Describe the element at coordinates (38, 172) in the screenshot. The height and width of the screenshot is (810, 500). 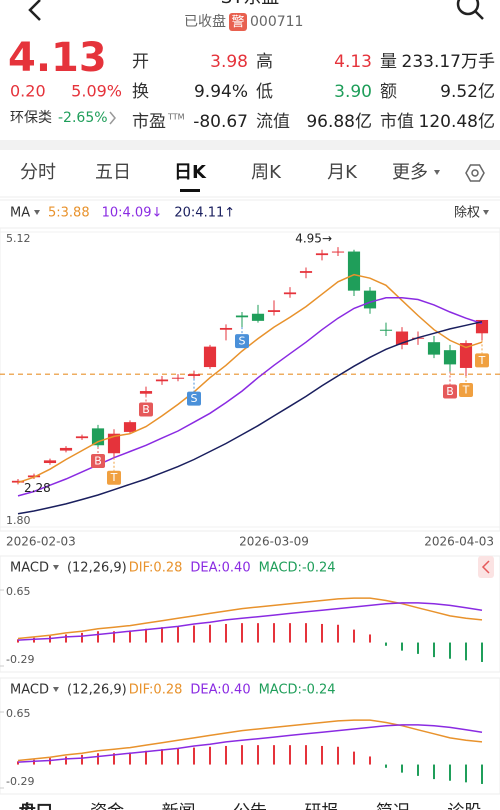
I see `tab: 分时` at that location.